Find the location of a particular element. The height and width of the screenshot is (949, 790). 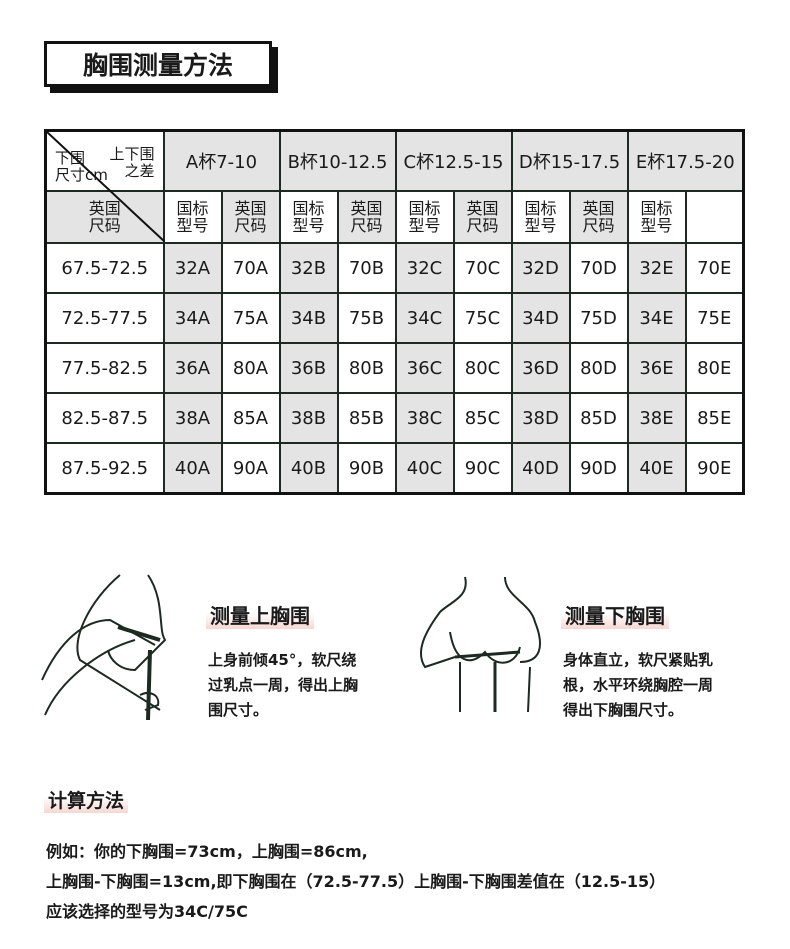

desc-line: 身体直立，软尺紧贴乳 is located at coordinates (638, 660).